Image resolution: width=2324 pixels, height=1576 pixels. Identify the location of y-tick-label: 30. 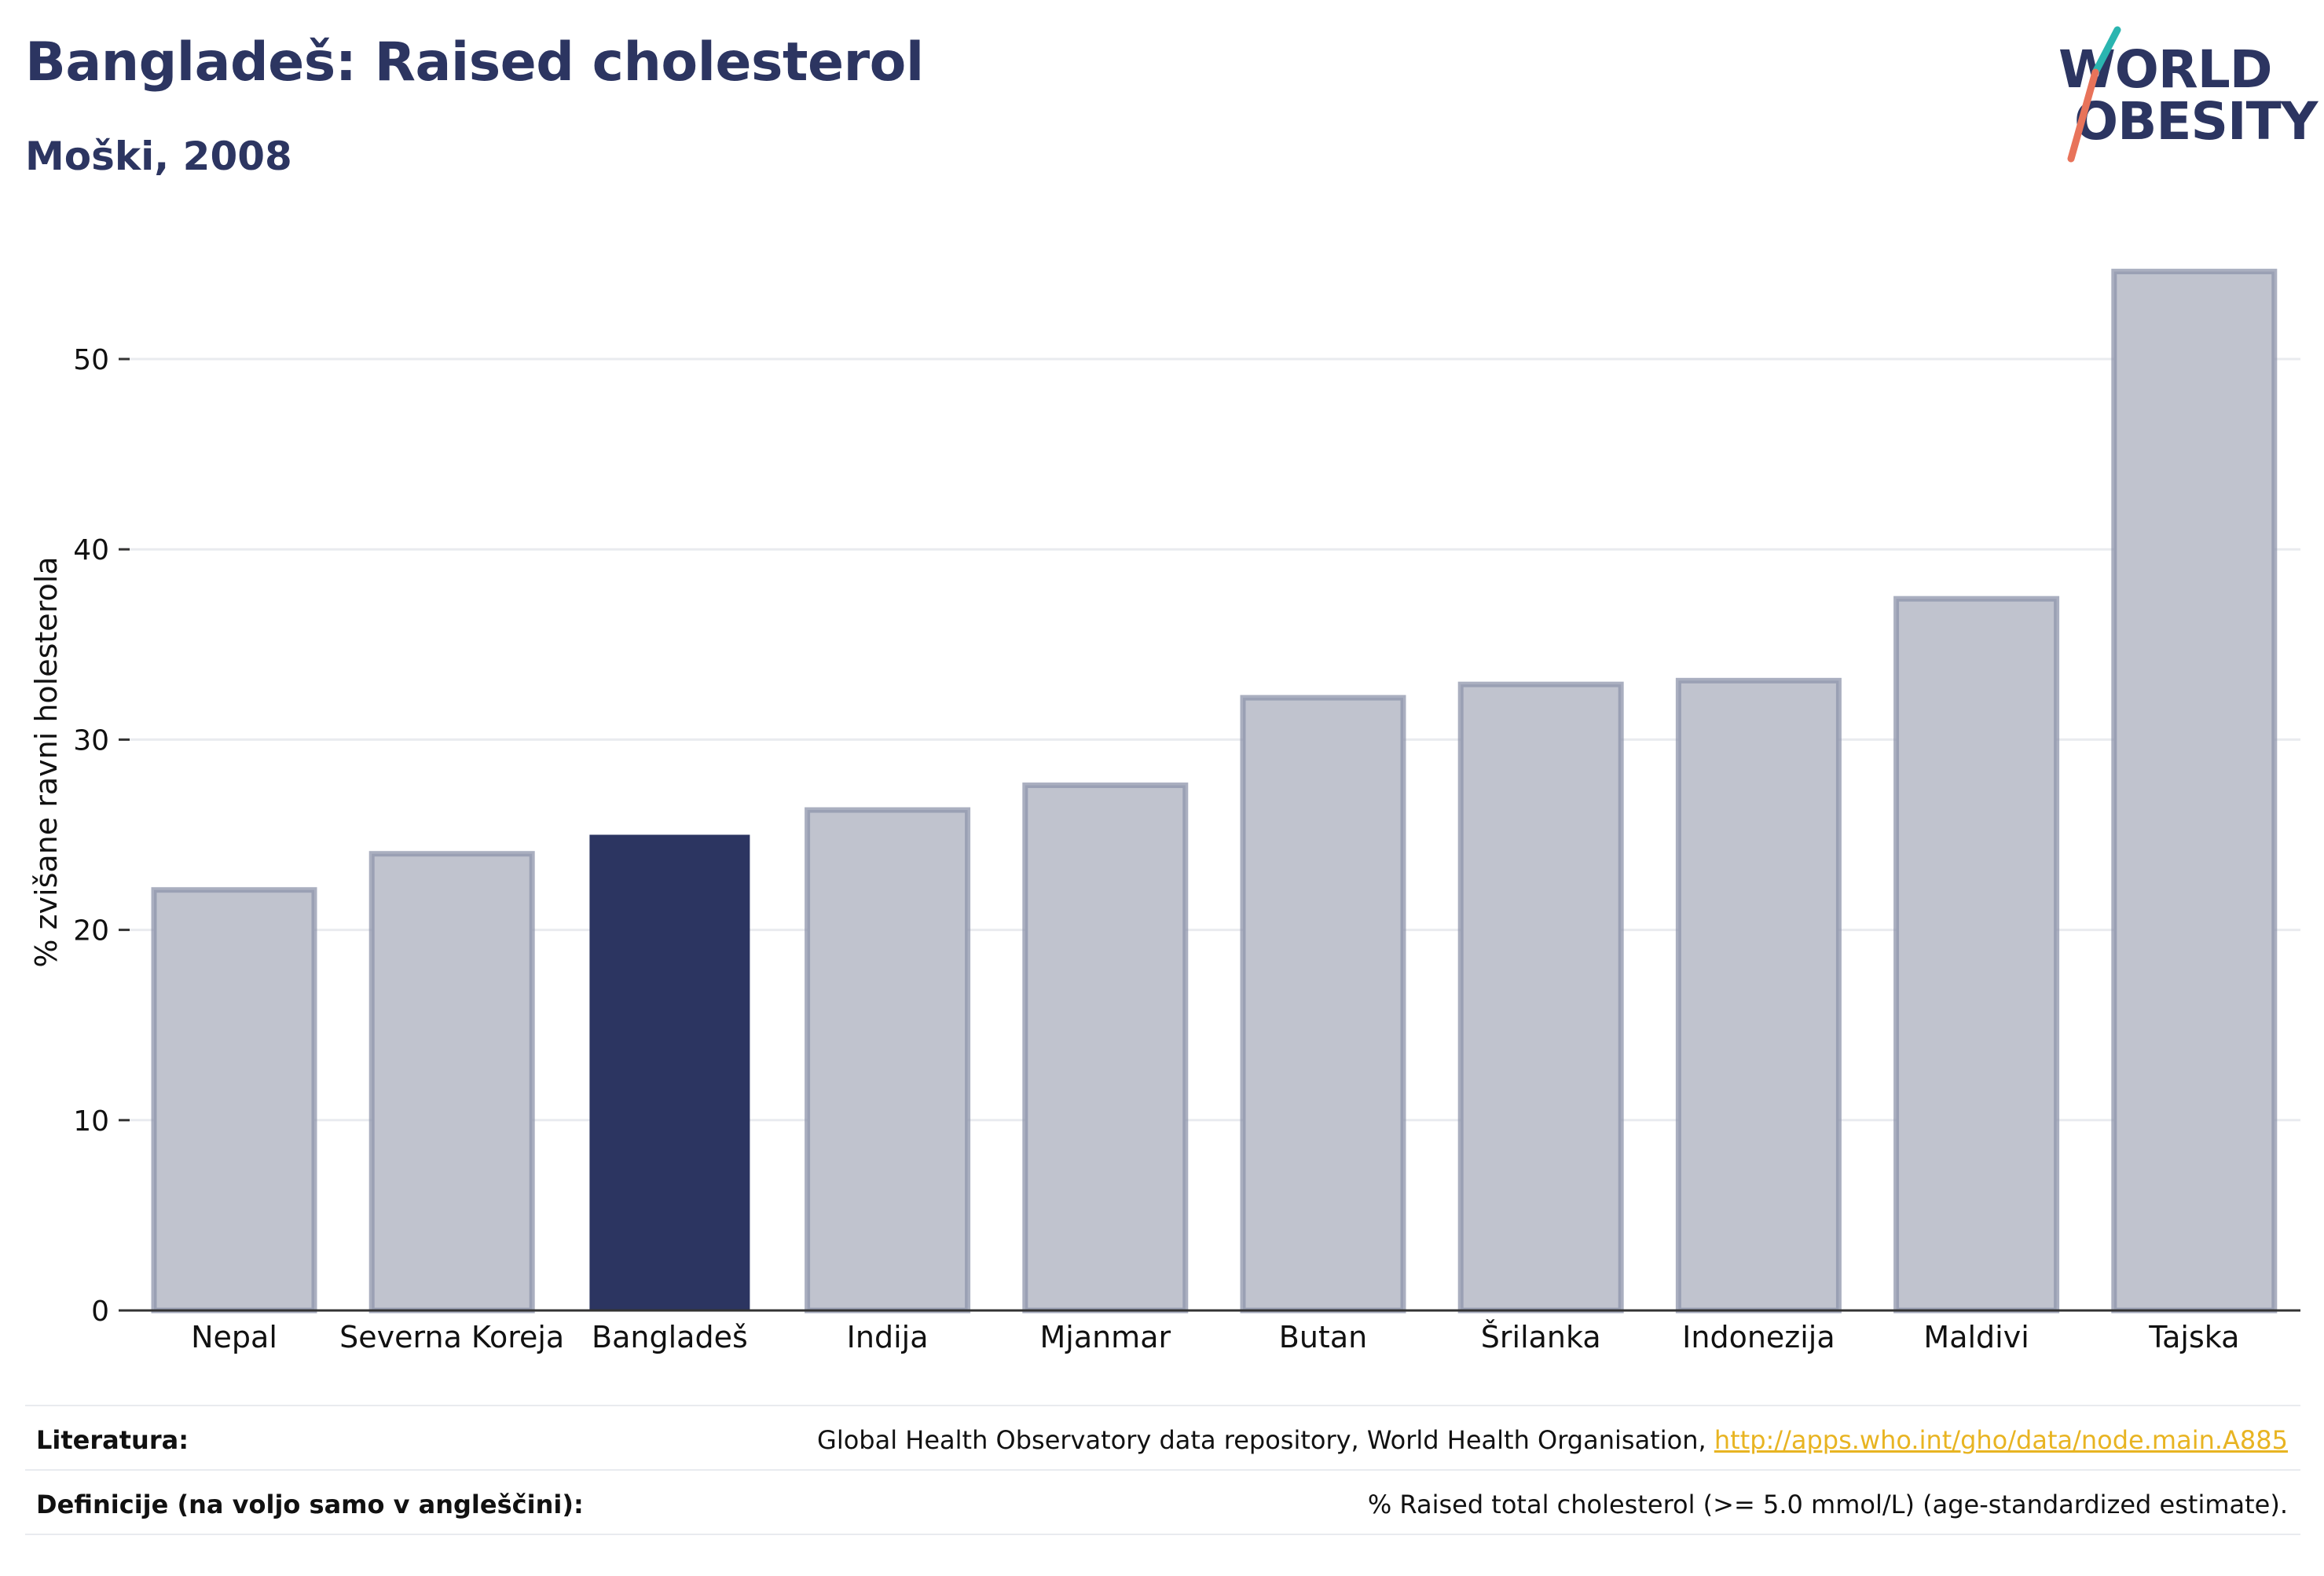
(91, 740).